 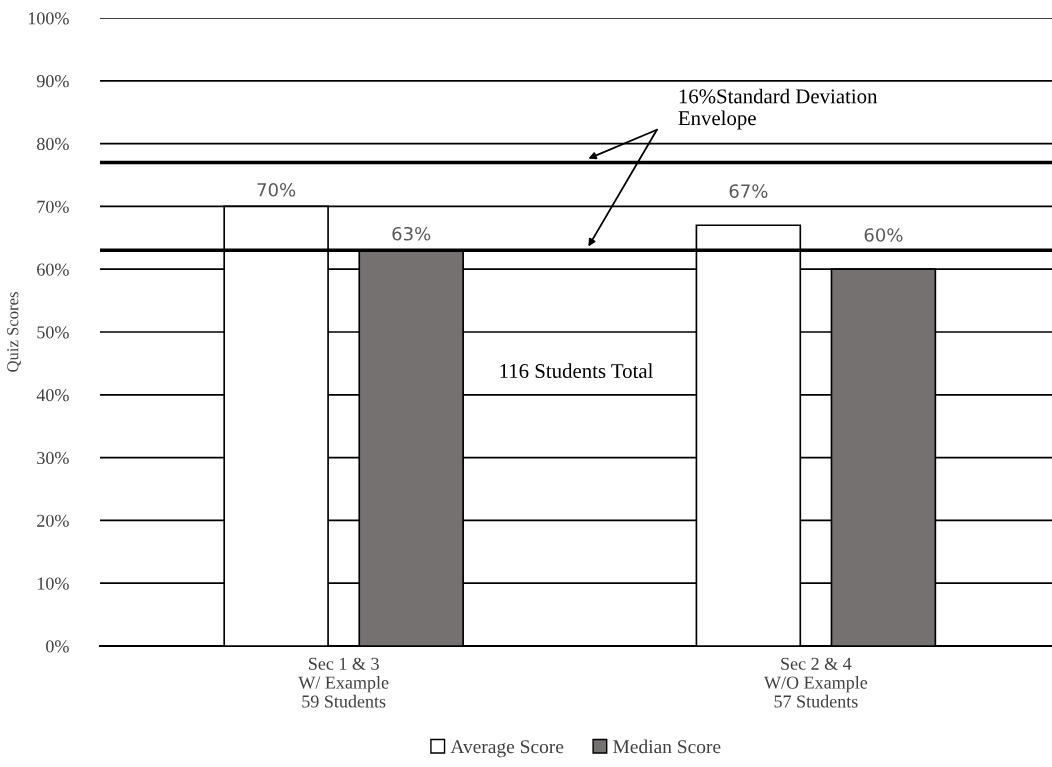 What do you see at coordinates (53, 332) in the screenshot?
I see `y-tick-label: 50%` at bounding box center [53, 332].